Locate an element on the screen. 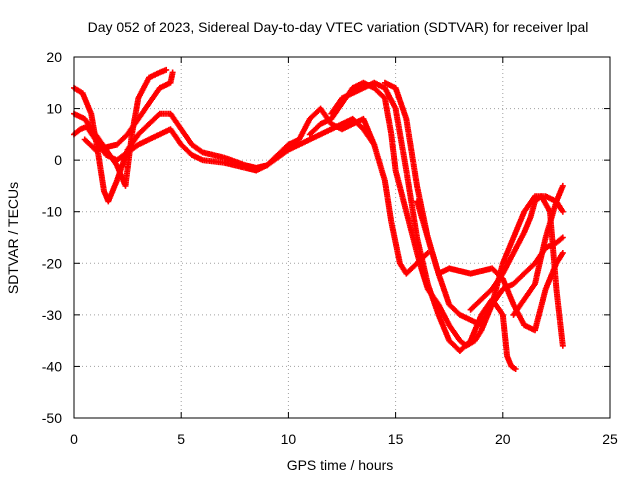 This screenshot has height=480, width=640. x-tick-label: 5 is located at coordinates (181, 439).